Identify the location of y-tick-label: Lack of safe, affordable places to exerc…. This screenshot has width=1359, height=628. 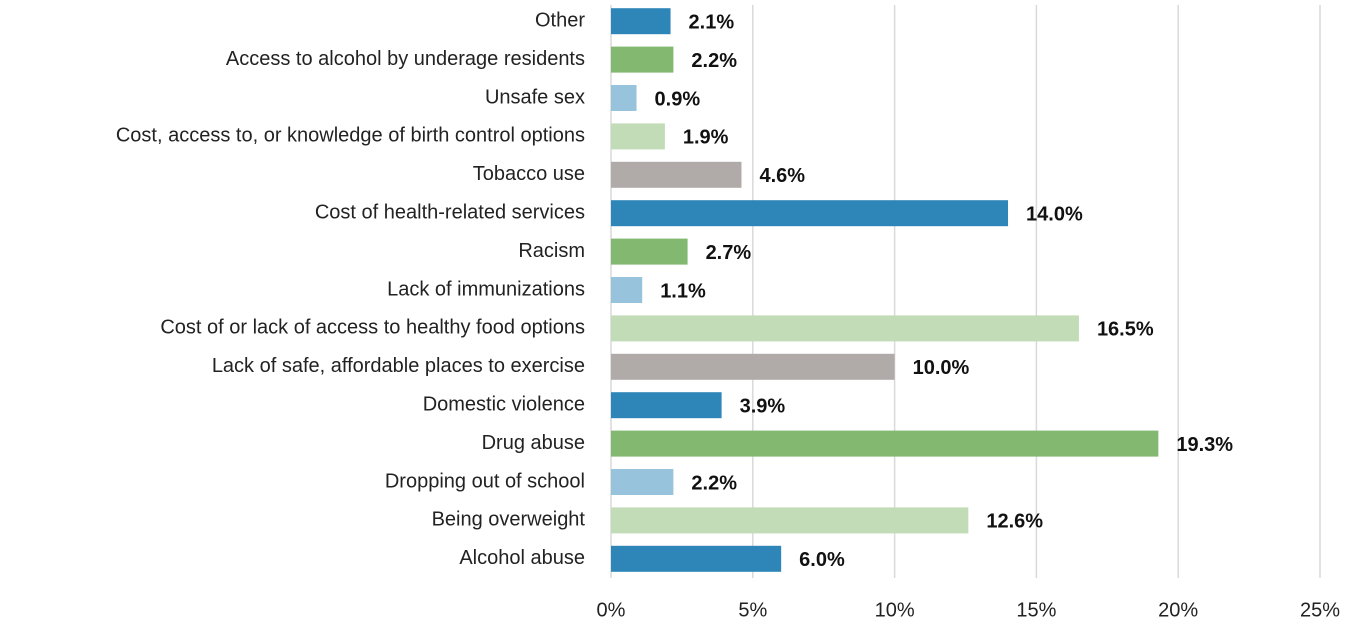
(398, 366).